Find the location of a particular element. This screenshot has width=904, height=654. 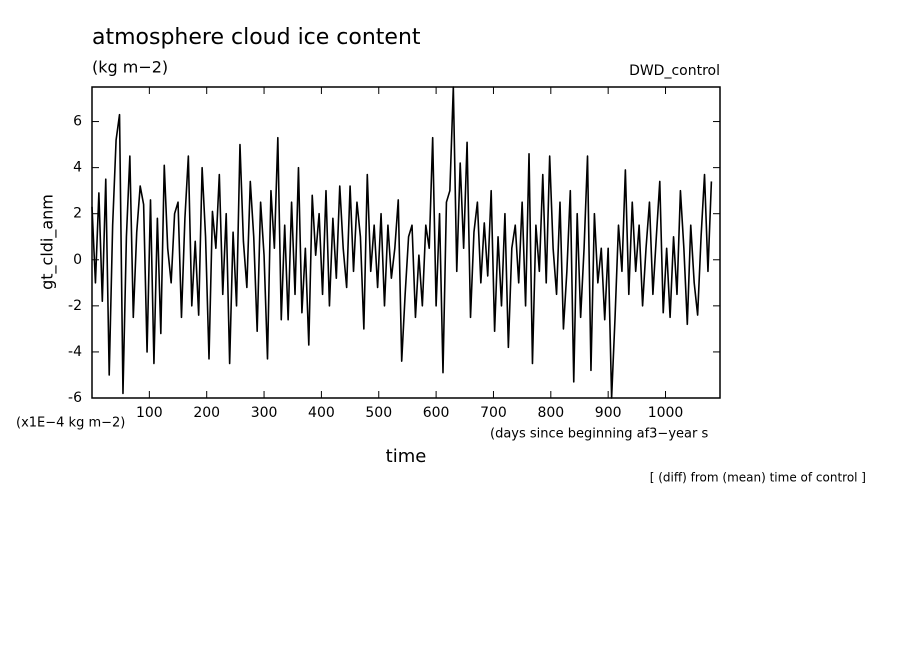

x-tick-label: 1000 is located at coordinates (666, 413).